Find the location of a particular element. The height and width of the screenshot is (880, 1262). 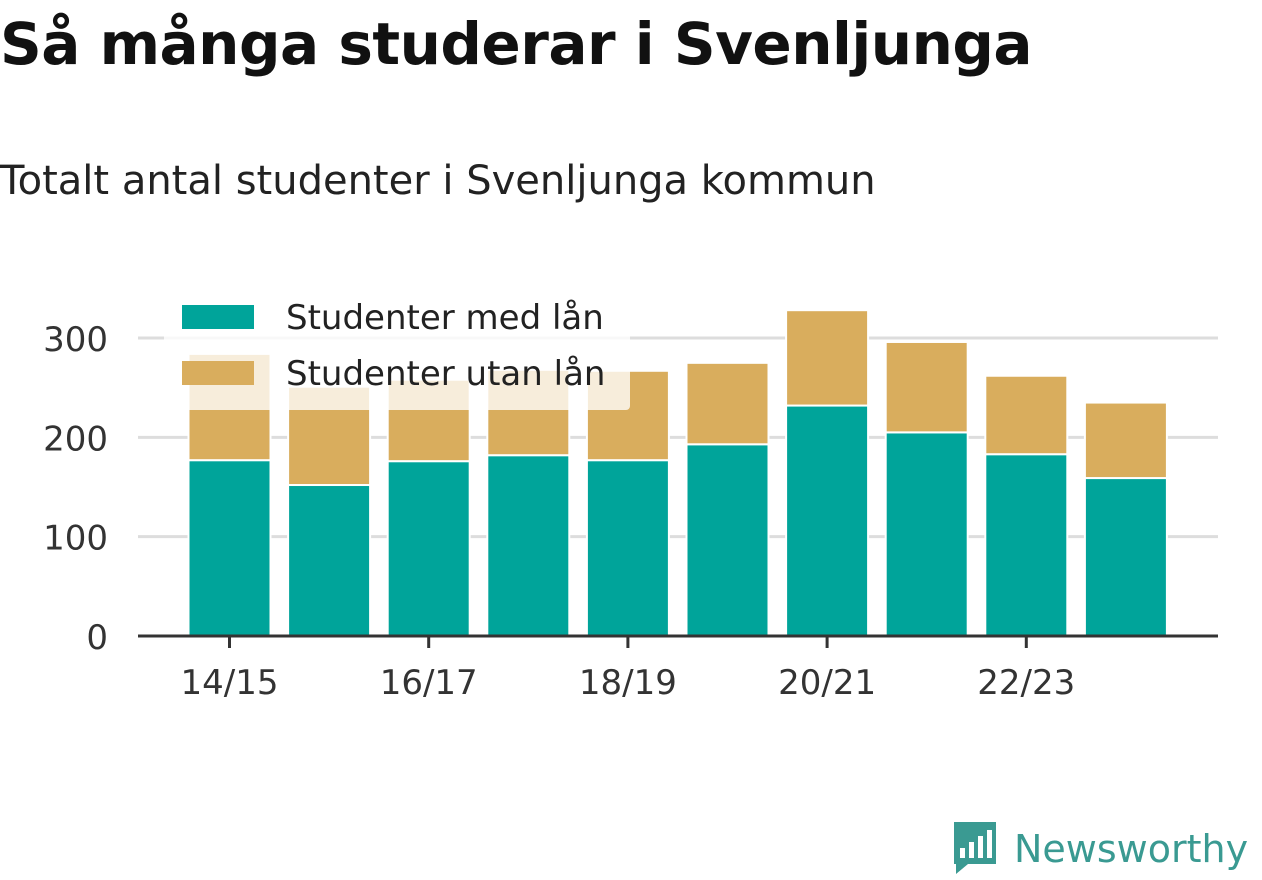

y-tick-label: 300 is located at coordinates (75, 340).